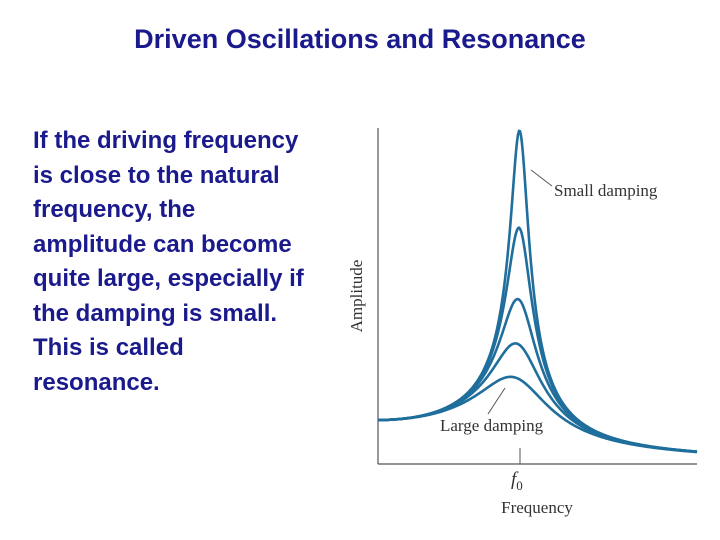  Describe the element at coordinates (360, 39) in the screenshot. I see `title: Driven Oscillations and Resonance` at that location.